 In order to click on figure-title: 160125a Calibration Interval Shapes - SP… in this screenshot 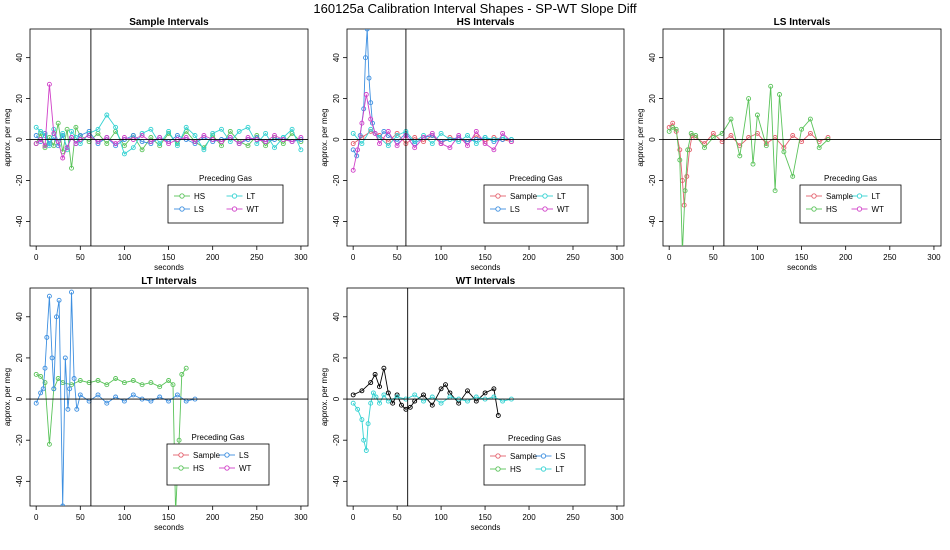, I will do `click(475, 8)`.